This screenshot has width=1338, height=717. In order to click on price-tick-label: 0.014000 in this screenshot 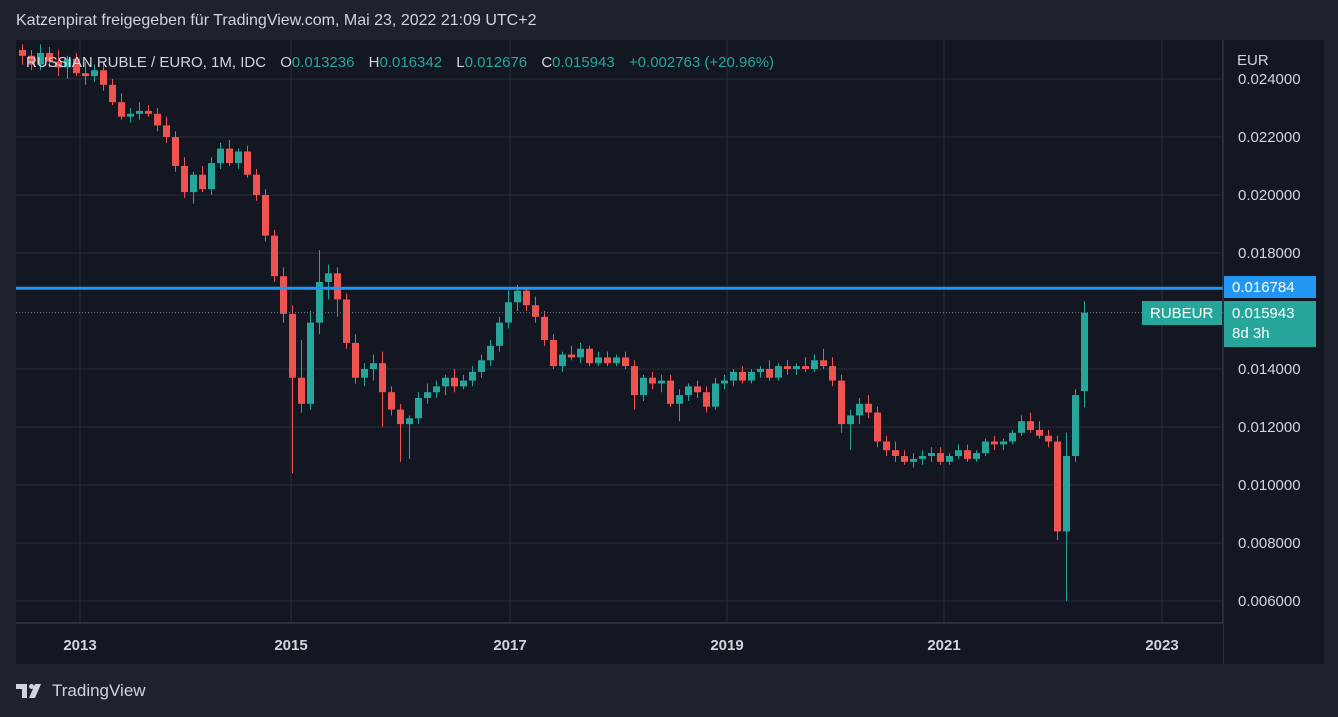, I will do `click(1269, 369)`.